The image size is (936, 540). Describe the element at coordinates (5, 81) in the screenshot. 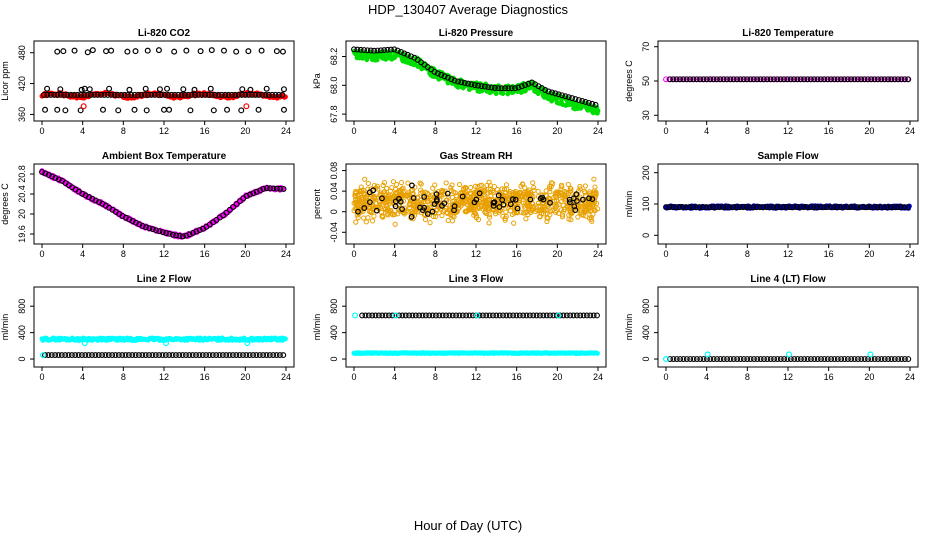

I see `y-axis-label: Licor ppm` at that location.